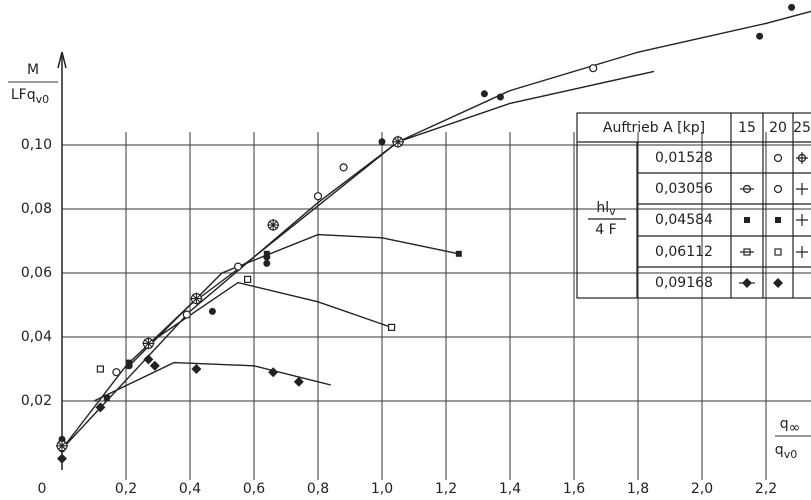 The image size is (811, 500). I want to click on y-label-bottom-sub: v0, so click(43, 99).